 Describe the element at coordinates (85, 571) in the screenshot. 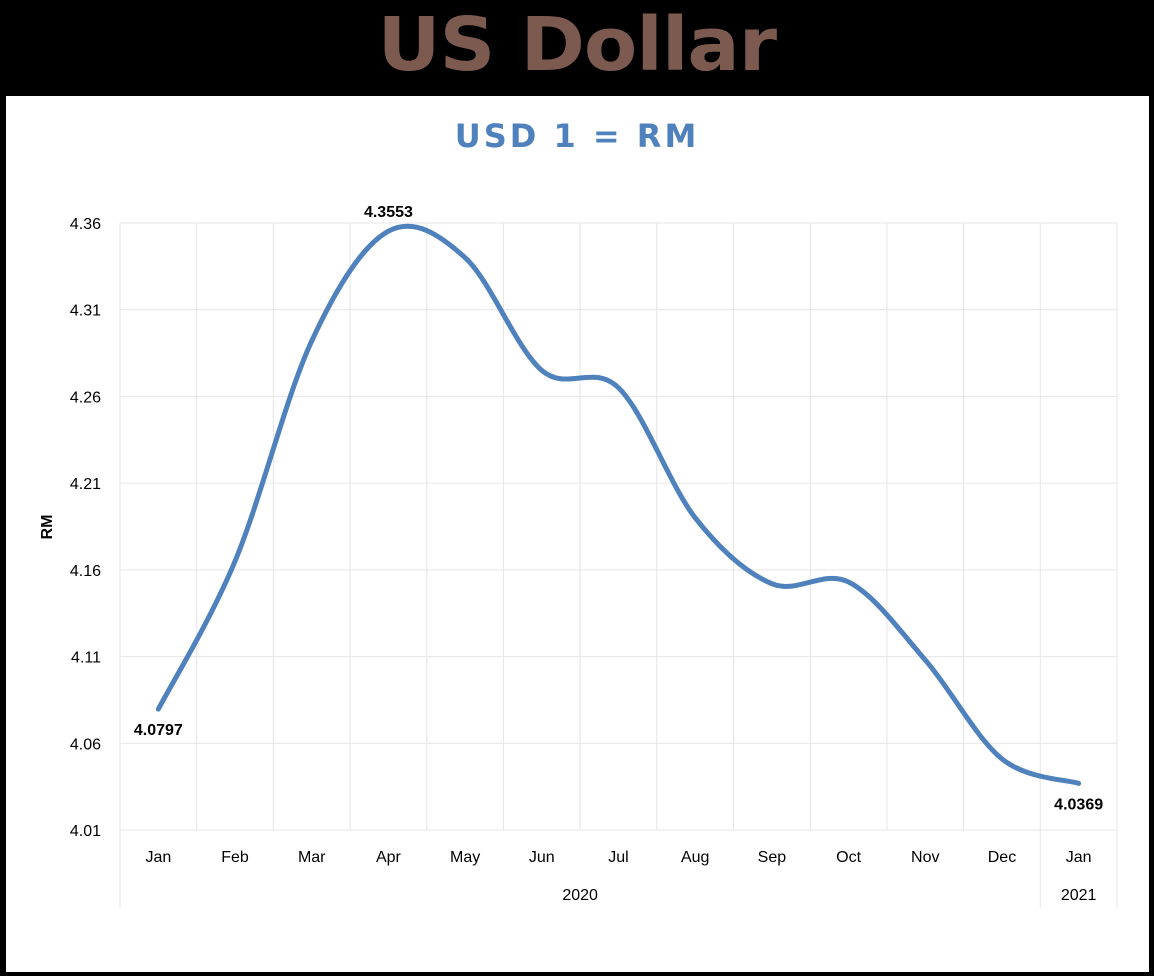

I see `y-tick-label: 4.16` at that location.